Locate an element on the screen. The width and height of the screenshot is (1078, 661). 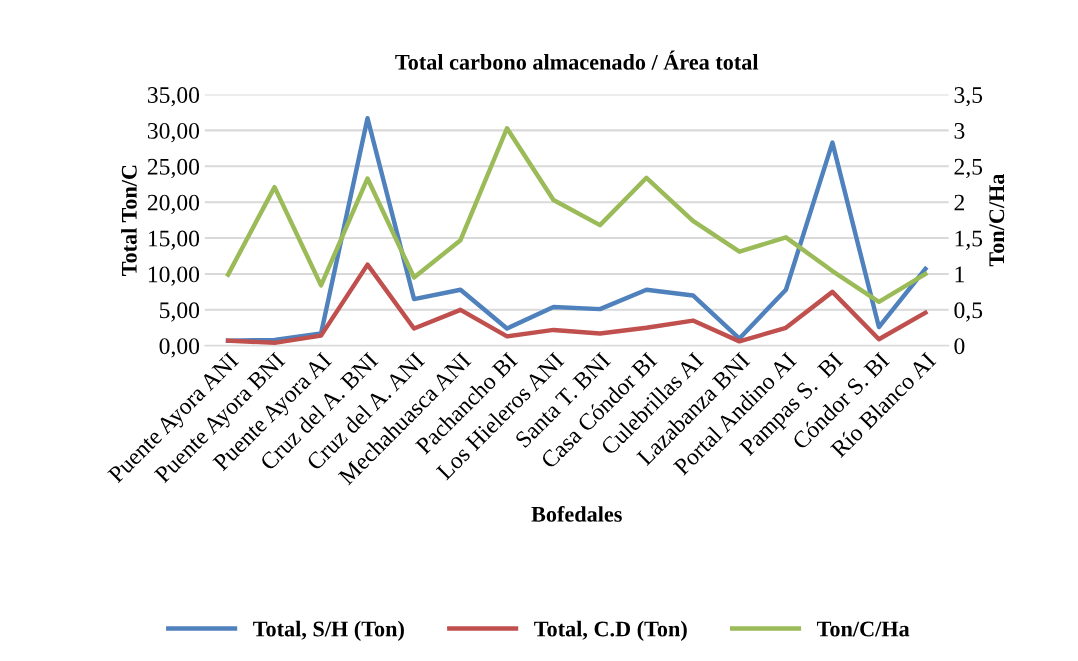
y2-tick-label: 1,5 is located at coordinates (969, 240).